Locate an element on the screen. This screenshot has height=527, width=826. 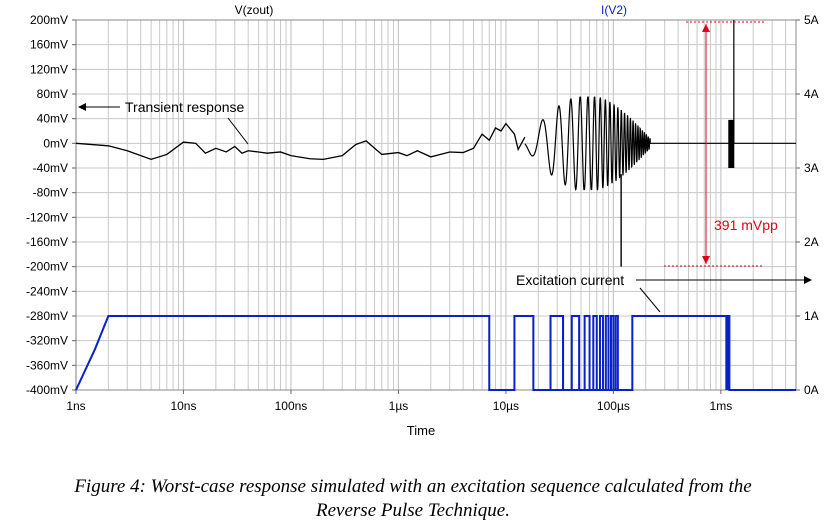
series-v-zout- is located at coordinates (300, 141).